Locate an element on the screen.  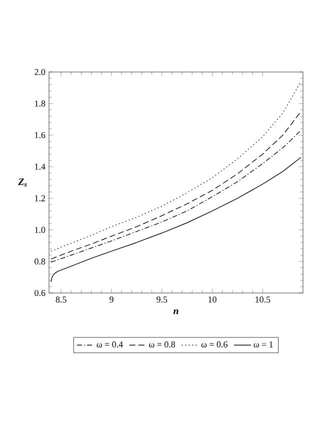
y-tick-label: 1.4 is located at coordinates (40, 167).